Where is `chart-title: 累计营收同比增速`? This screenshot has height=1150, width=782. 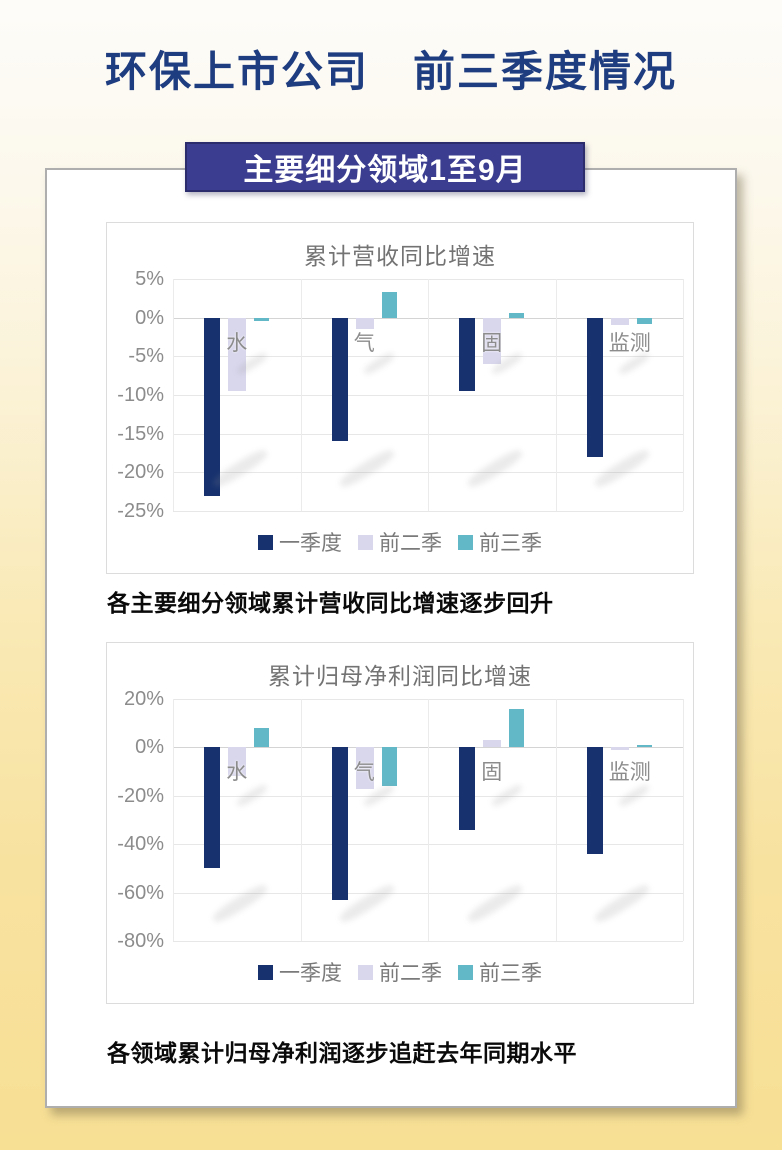 chart-title: 累计营收同比增速 is located at coordinates (400, 256).